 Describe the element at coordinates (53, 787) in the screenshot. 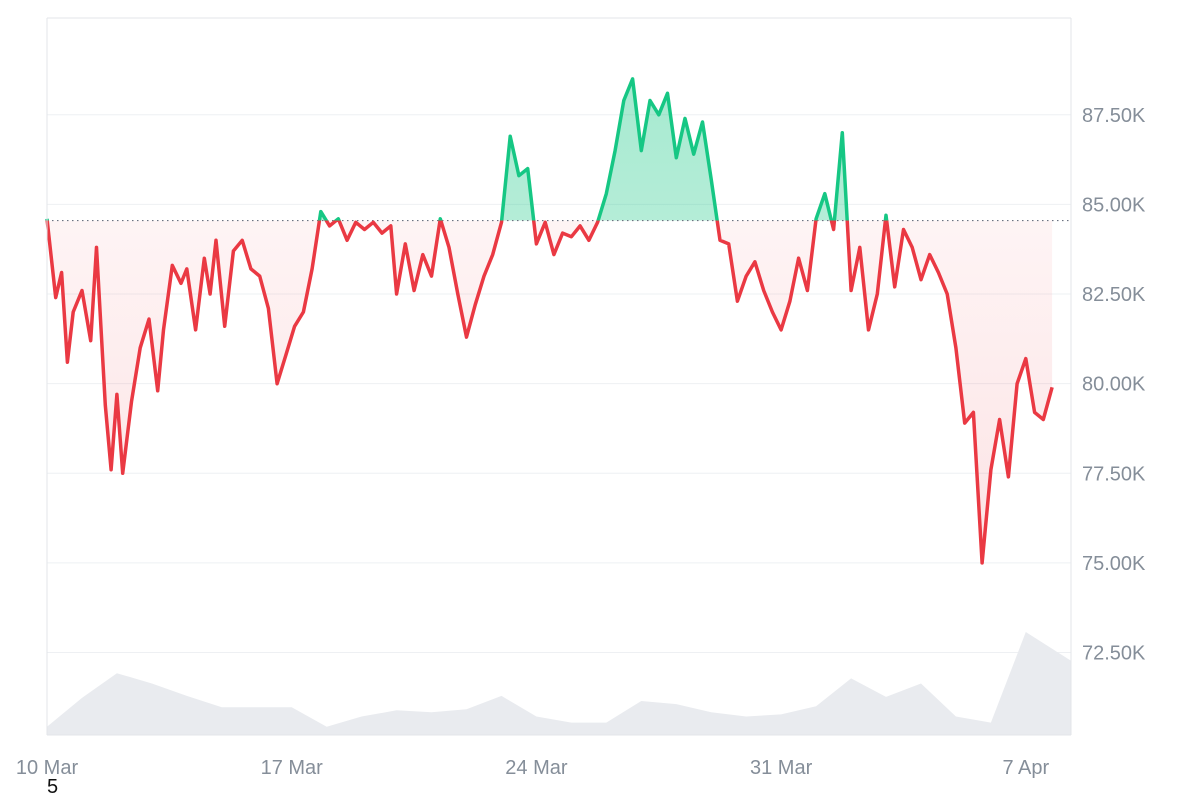

I see `page-number: 5` at that location.